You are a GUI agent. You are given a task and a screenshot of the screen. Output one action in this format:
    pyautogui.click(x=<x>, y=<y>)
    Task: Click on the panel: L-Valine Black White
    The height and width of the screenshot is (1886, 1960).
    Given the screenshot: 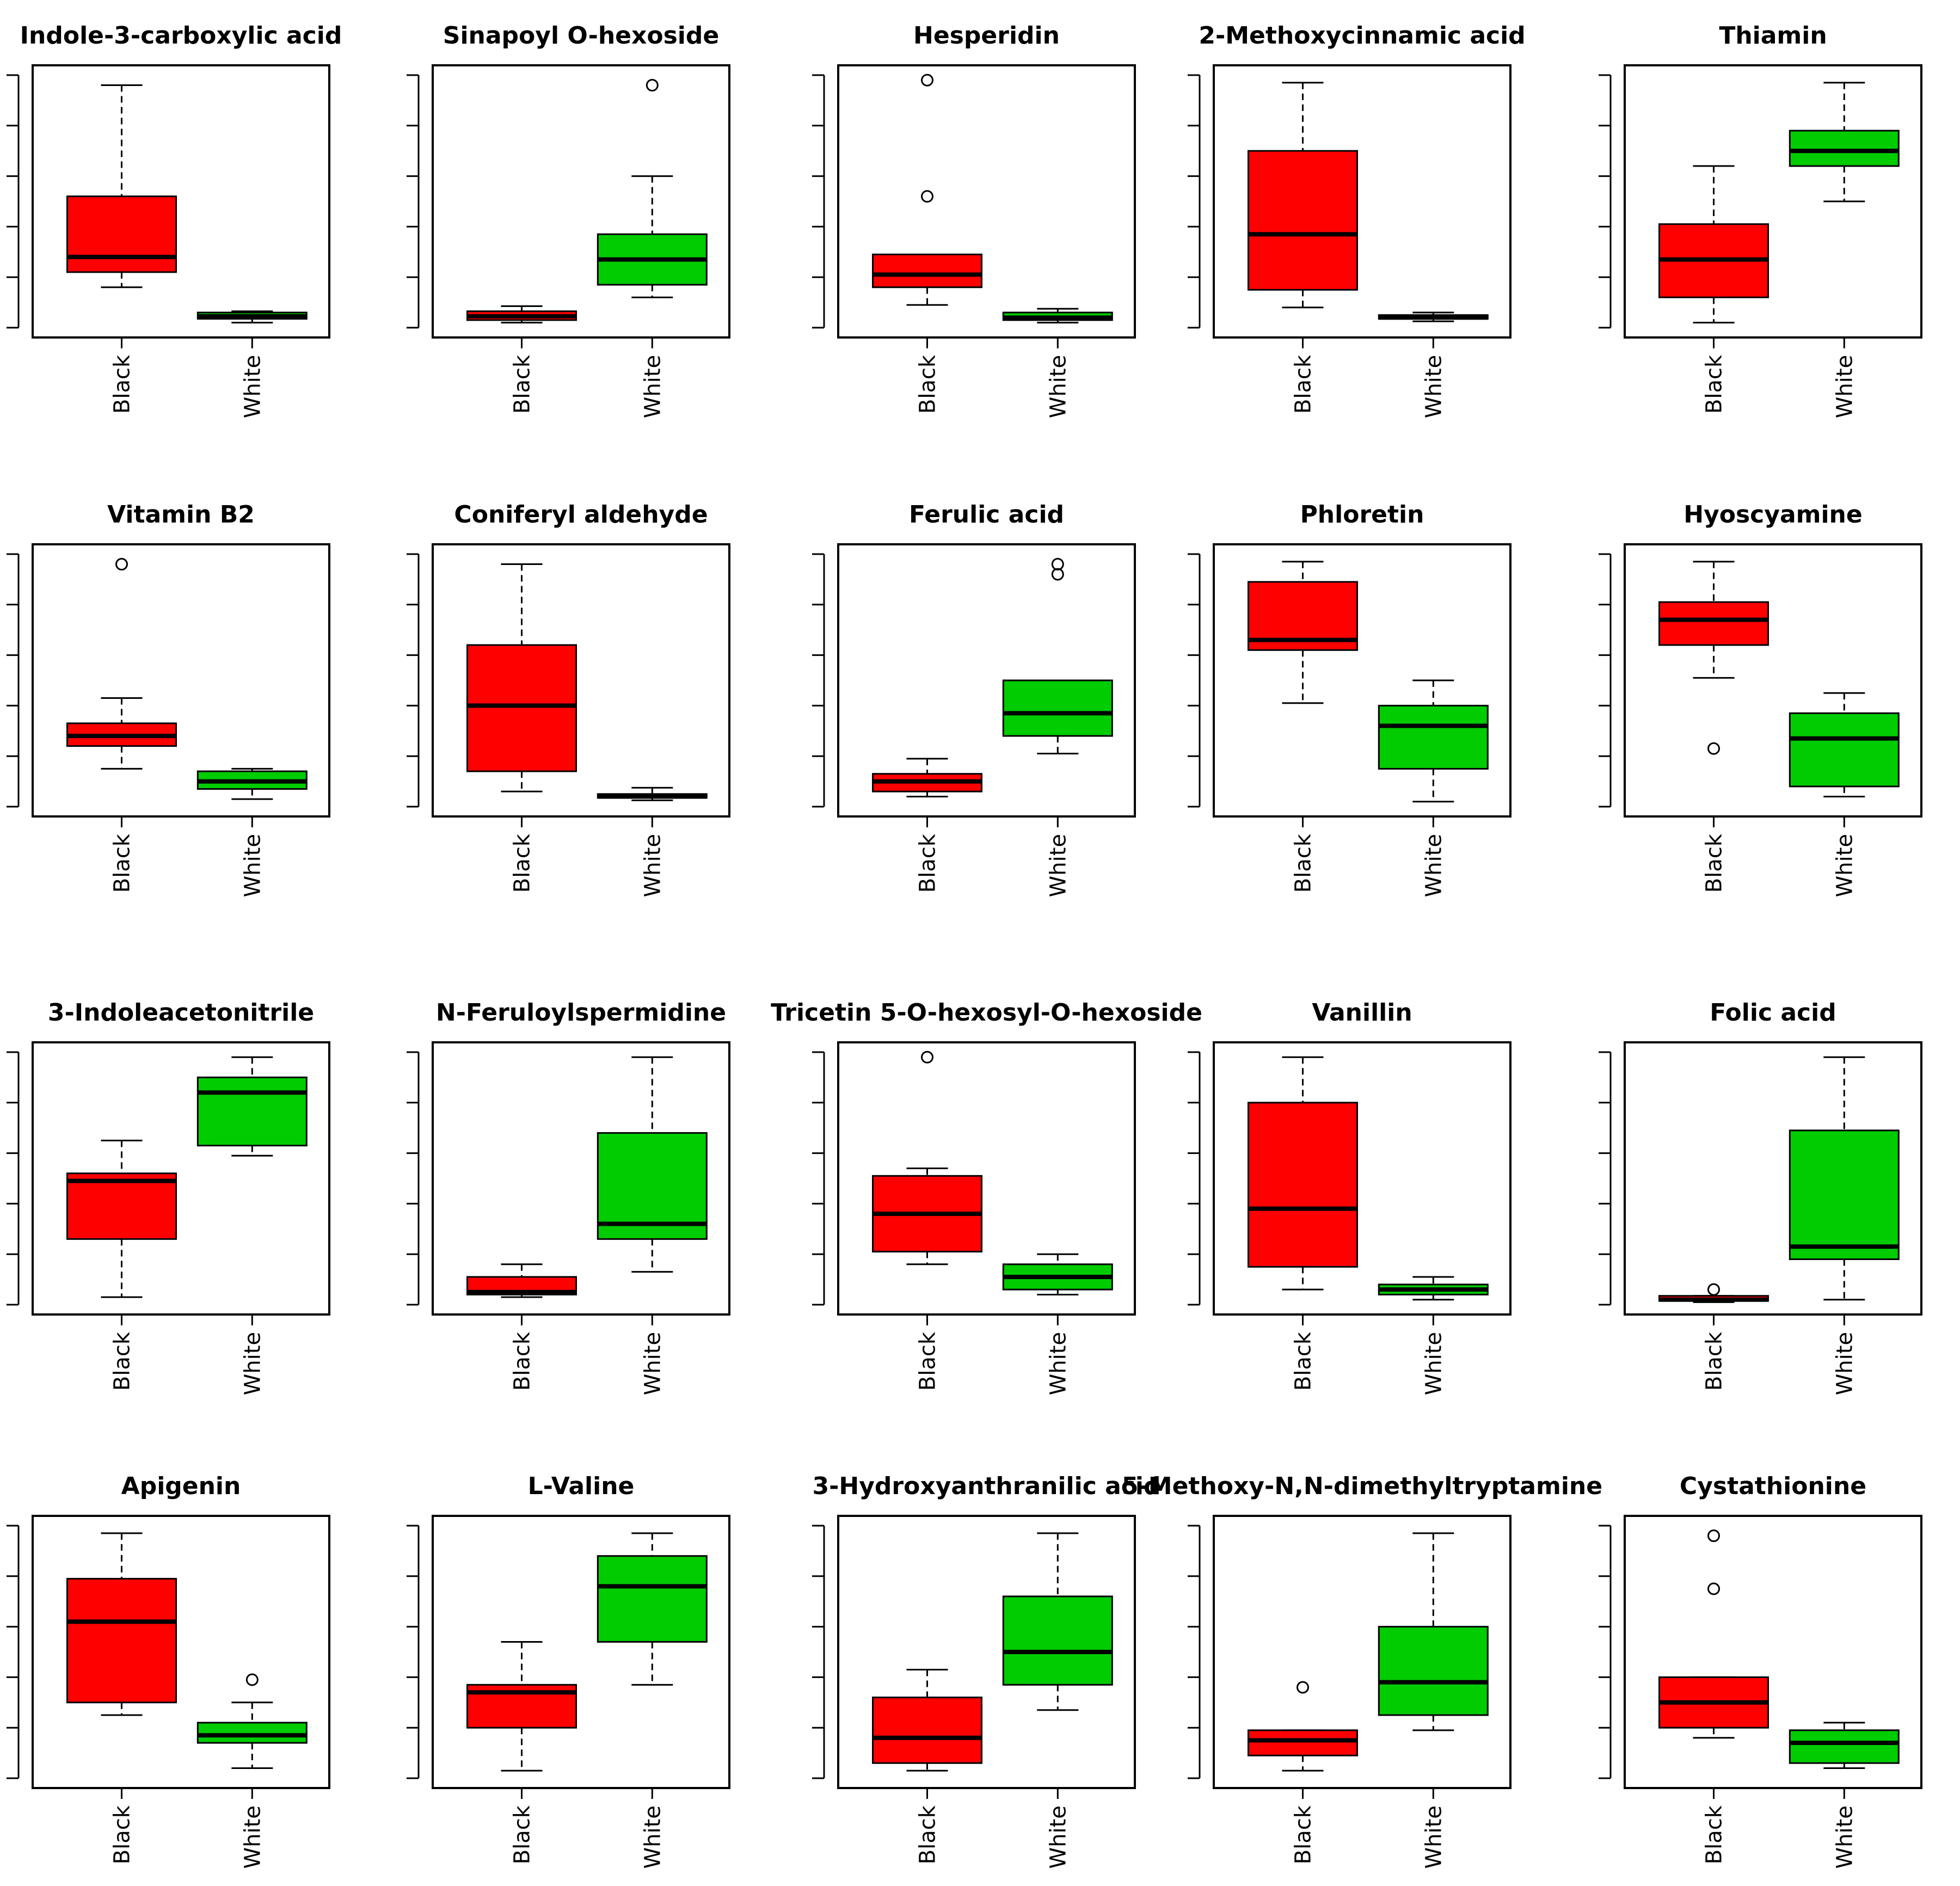 What is the action you would take?
    pyautogui.click(x=568, y=1670)
    